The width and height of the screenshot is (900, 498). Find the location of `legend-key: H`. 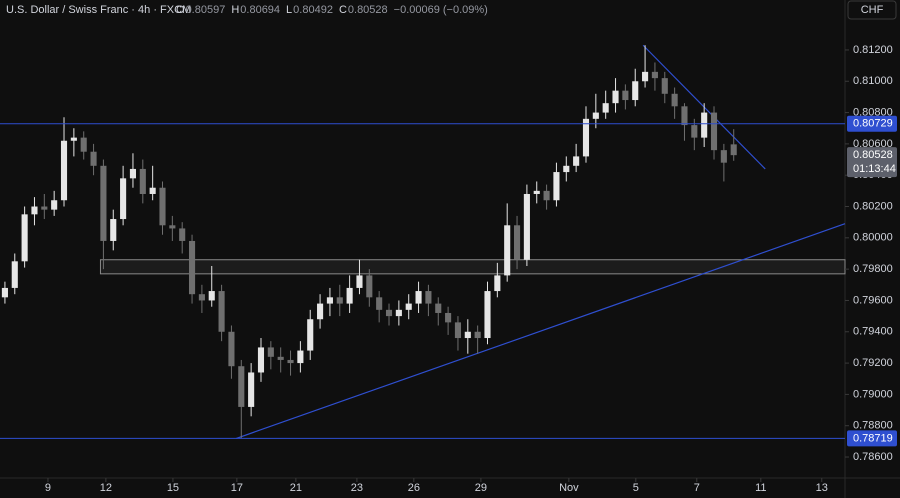

legend-key: H is located at coordinates (235, 10).